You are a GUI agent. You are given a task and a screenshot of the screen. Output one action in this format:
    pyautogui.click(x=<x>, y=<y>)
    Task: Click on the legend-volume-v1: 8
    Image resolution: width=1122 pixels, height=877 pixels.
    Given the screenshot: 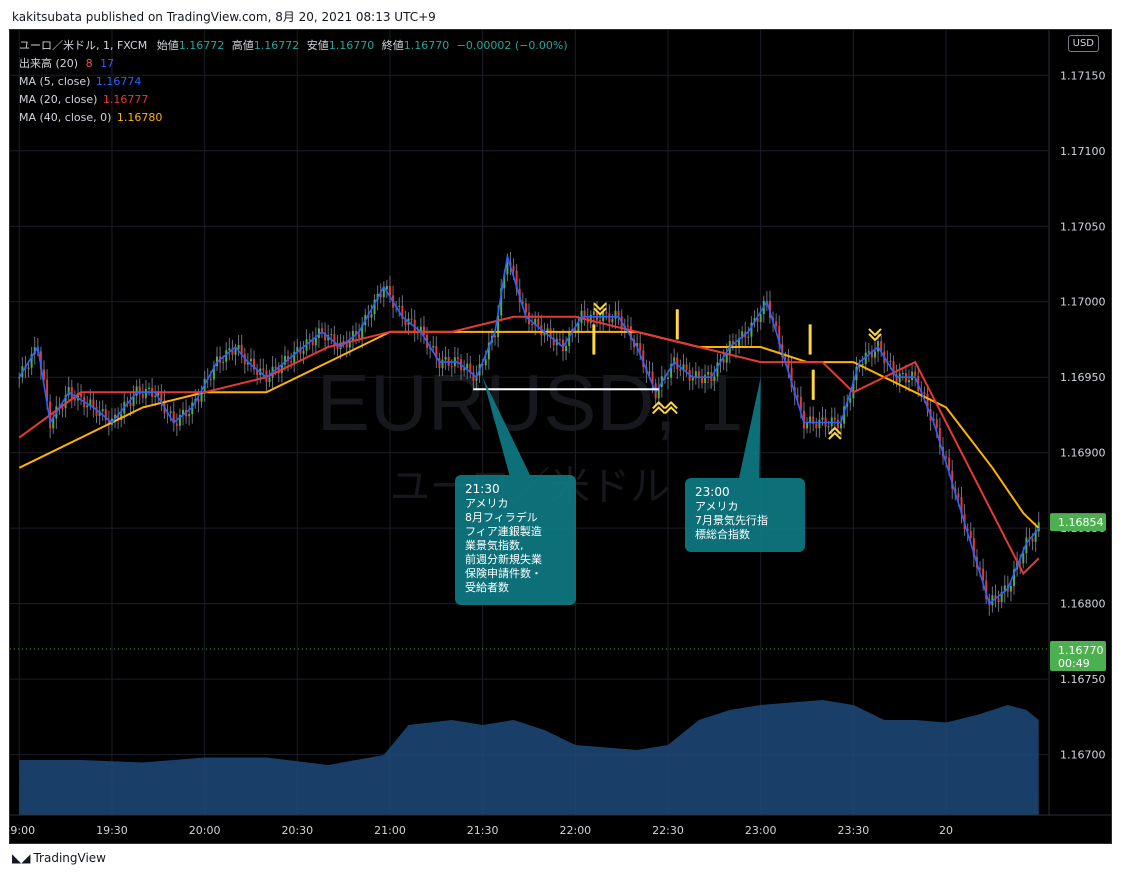 What is the action you would take?
    pyautogui.click(x=89, y=63)
    